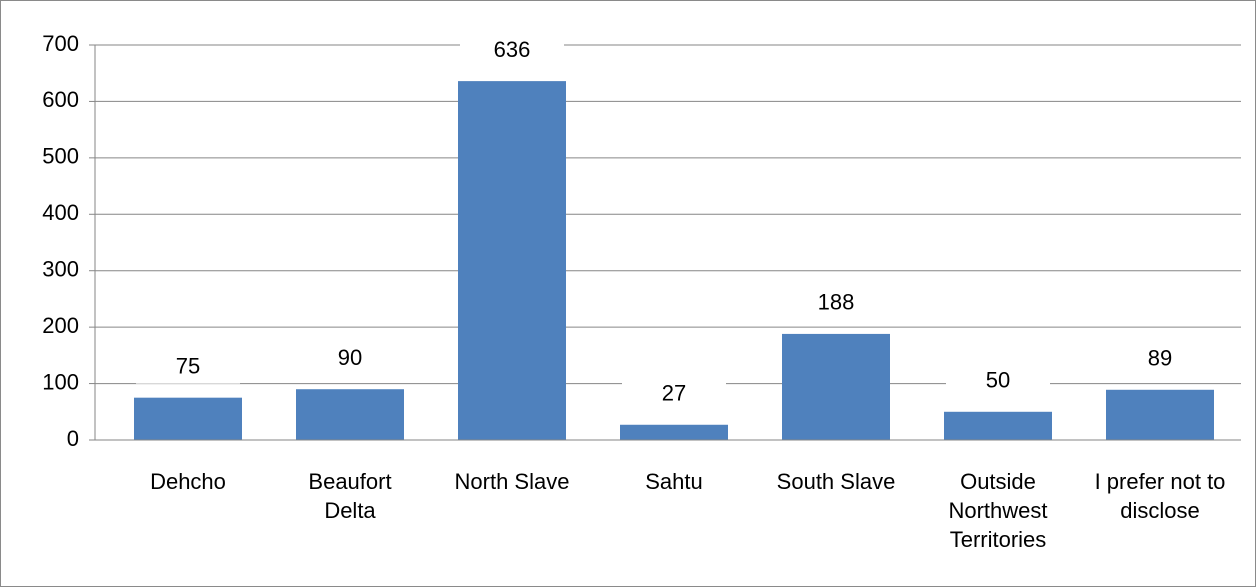 The width and height of the screenshot is (1256, 587). Describe the element at coordinates (60, 269) in the screenshot. I see `y-tick-label: 300` at that location.